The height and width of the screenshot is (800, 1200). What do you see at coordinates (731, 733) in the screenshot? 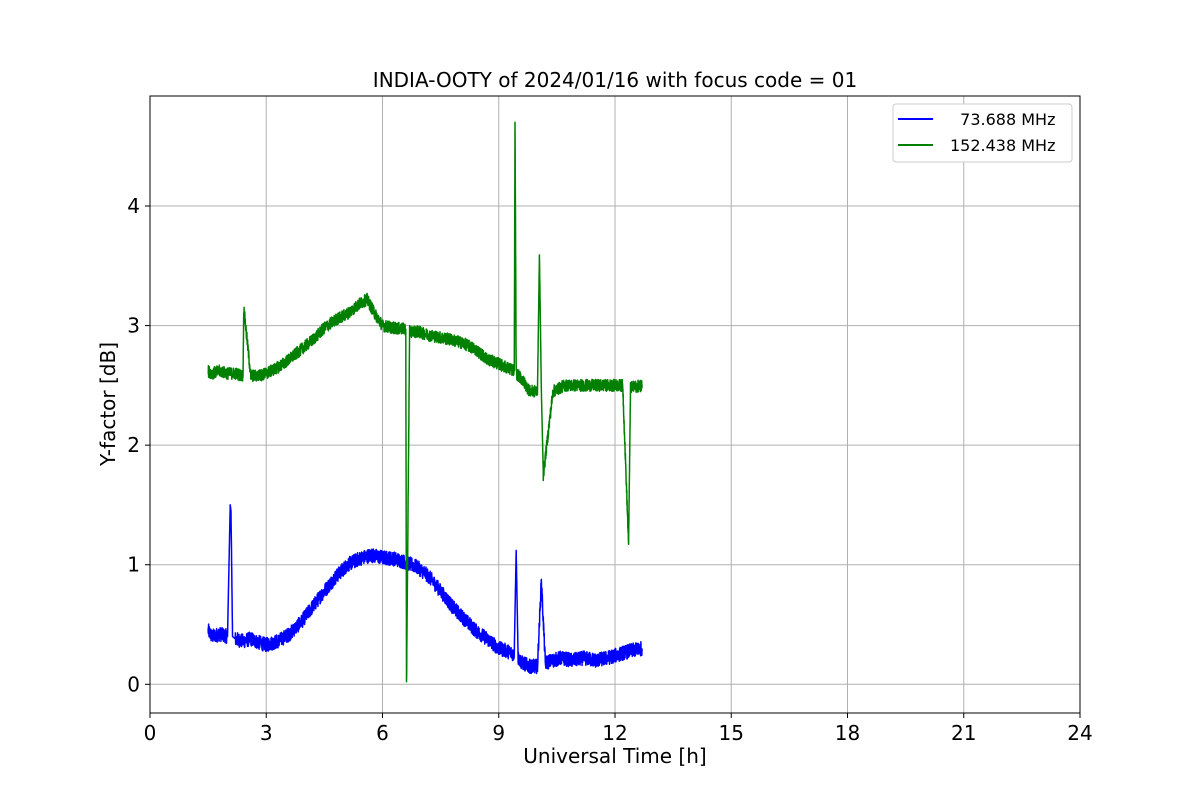
I see `x-tick-label: 15` at bounding box center [731, 733].